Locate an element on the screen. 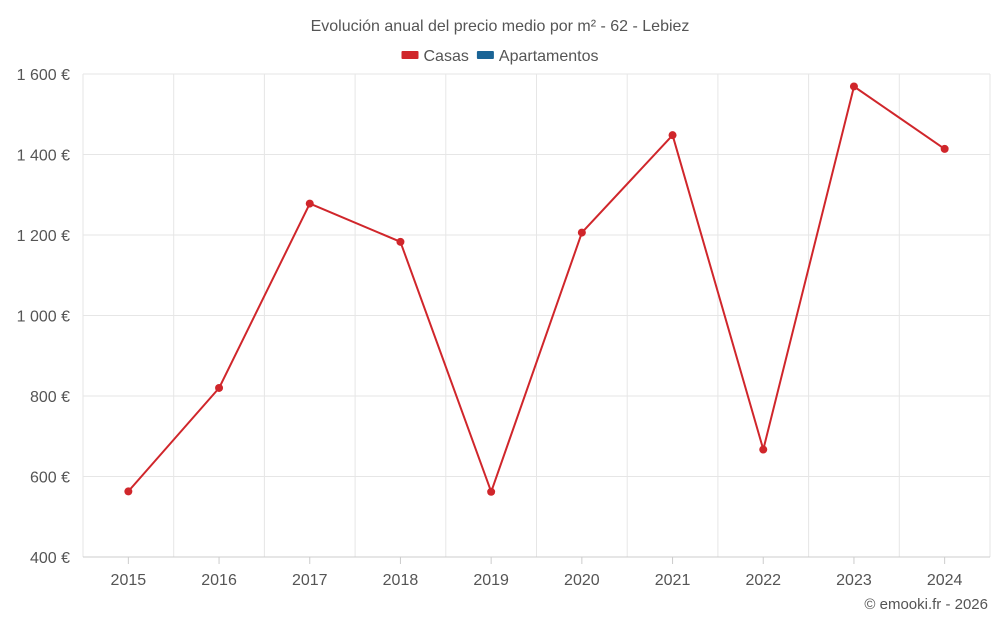  x-tick-label: 2015 is located at coordinates (129, 580).